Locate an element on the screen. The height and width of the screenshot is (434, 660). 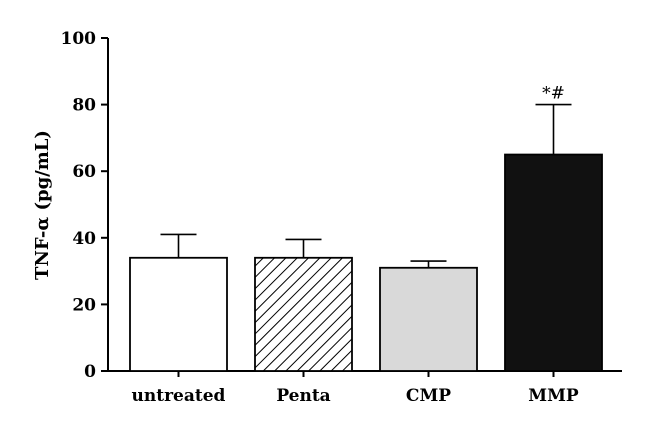
bar-cmp is located at coordinates (428, 319).